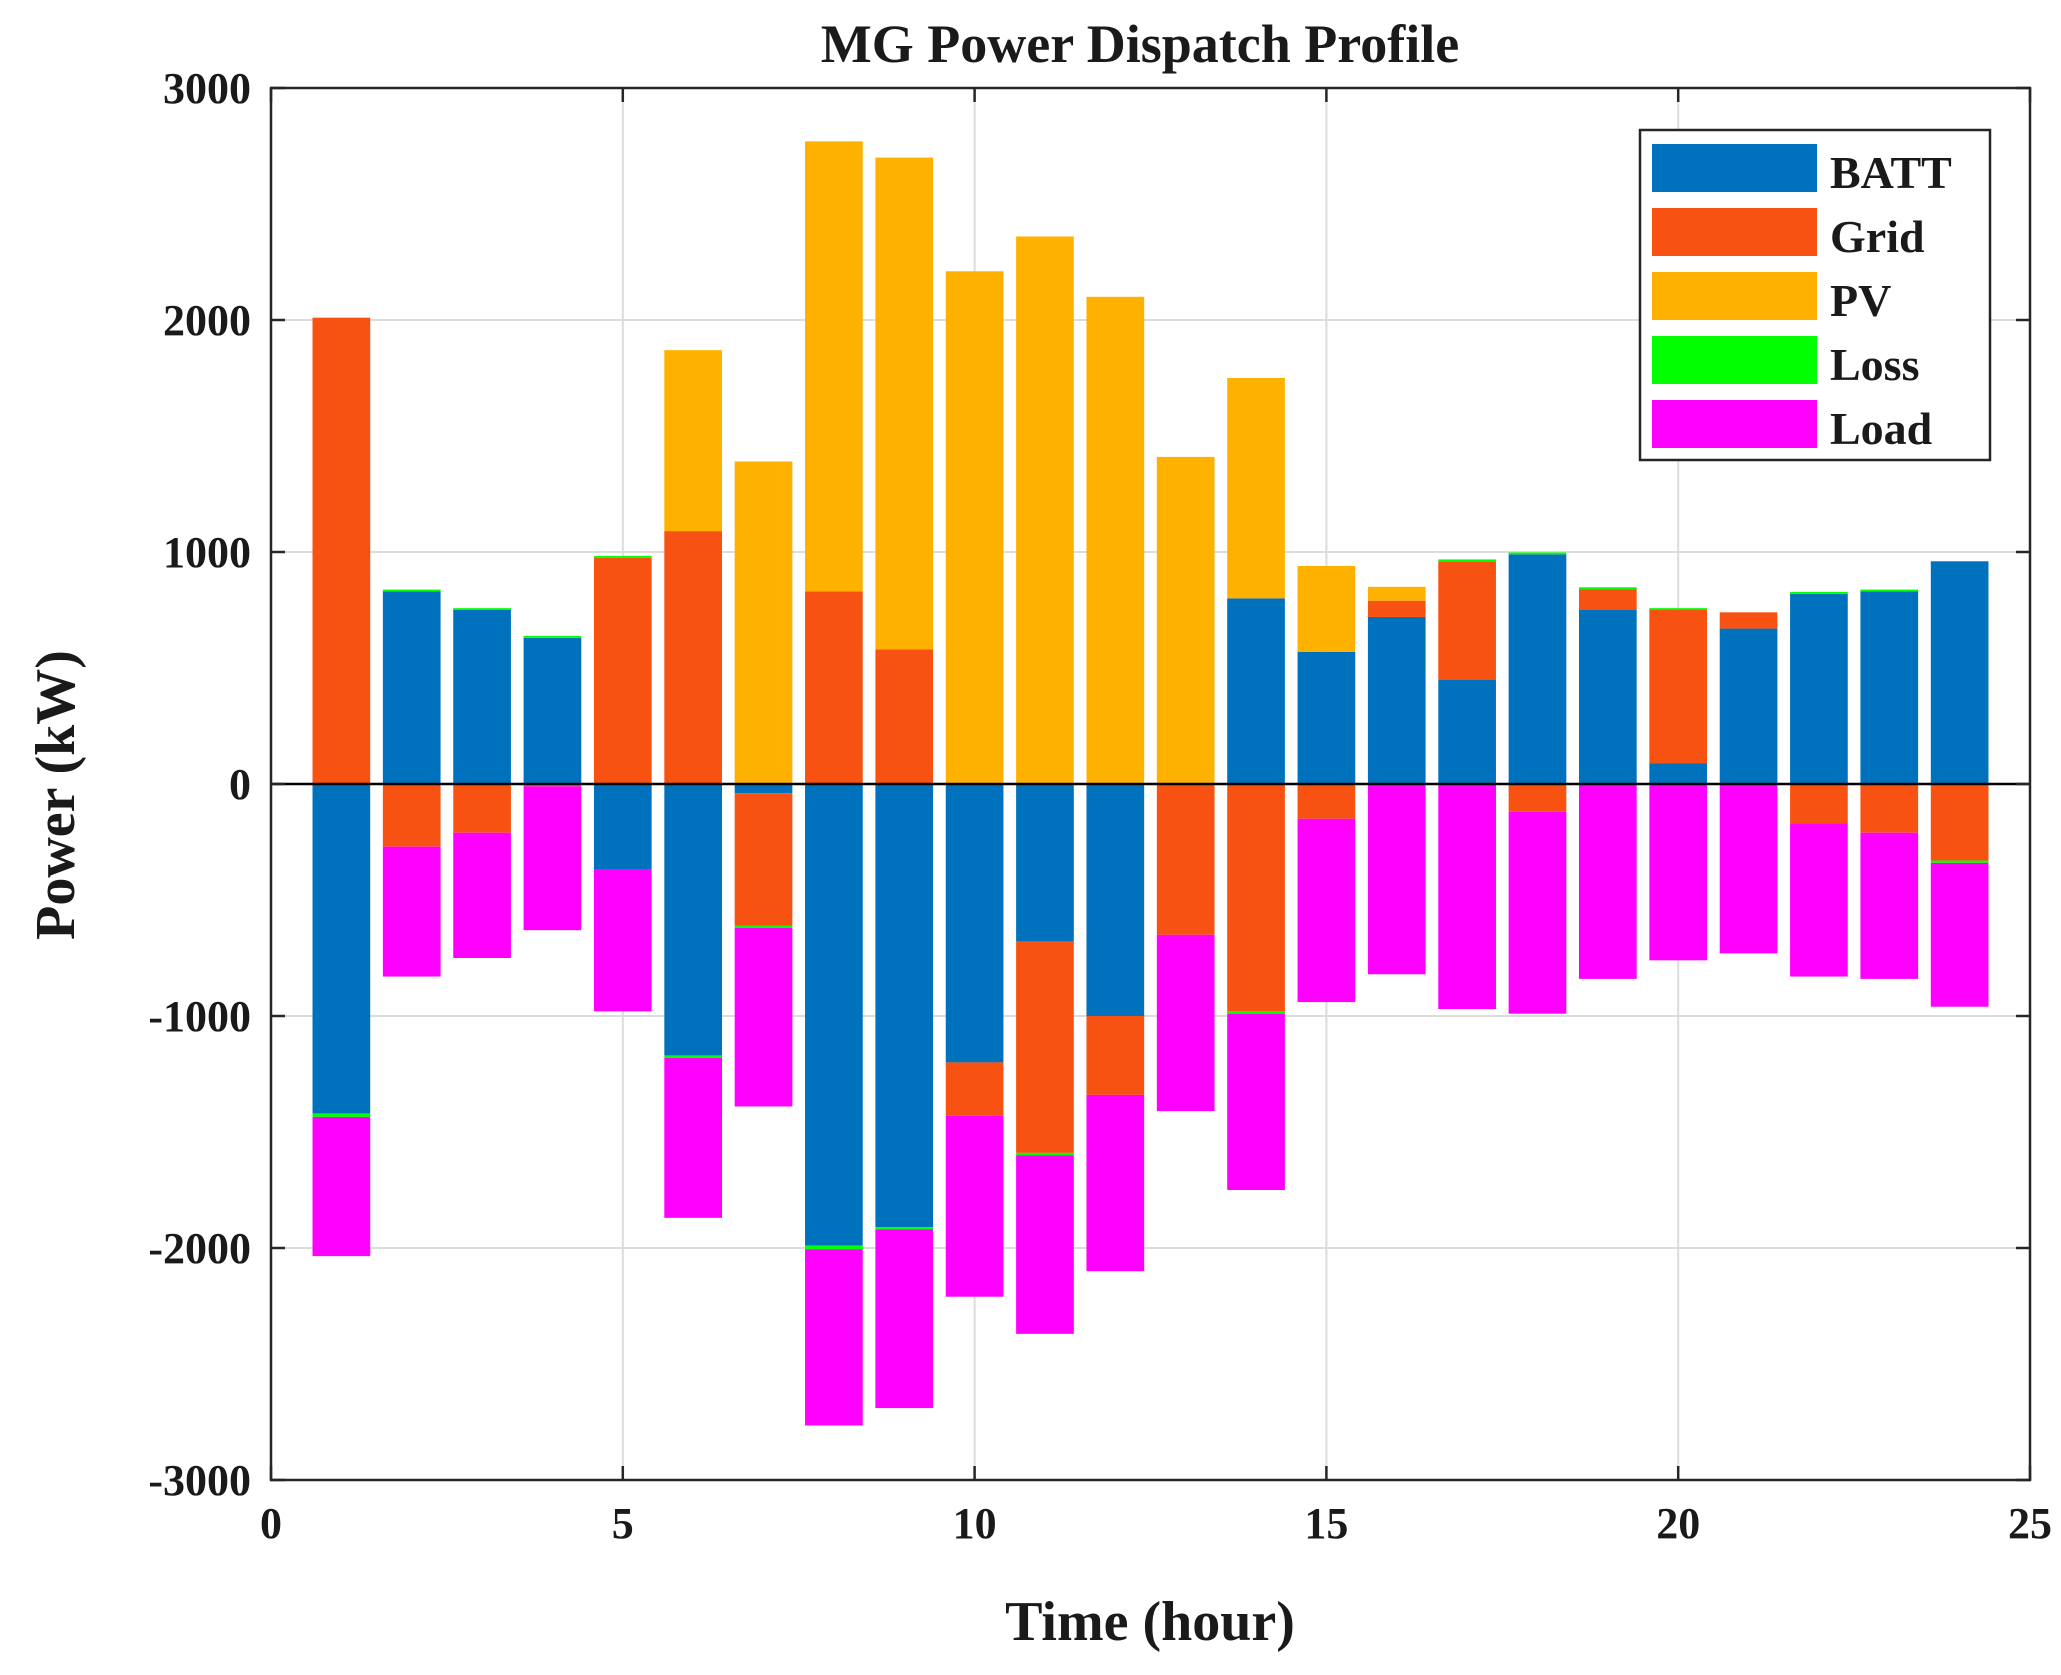 The width and height of the screenshot is (2061, 1675). Describe the element at coordinates (1734, 360) in the screenshot. I see `legend-swatch-loss` at that location.